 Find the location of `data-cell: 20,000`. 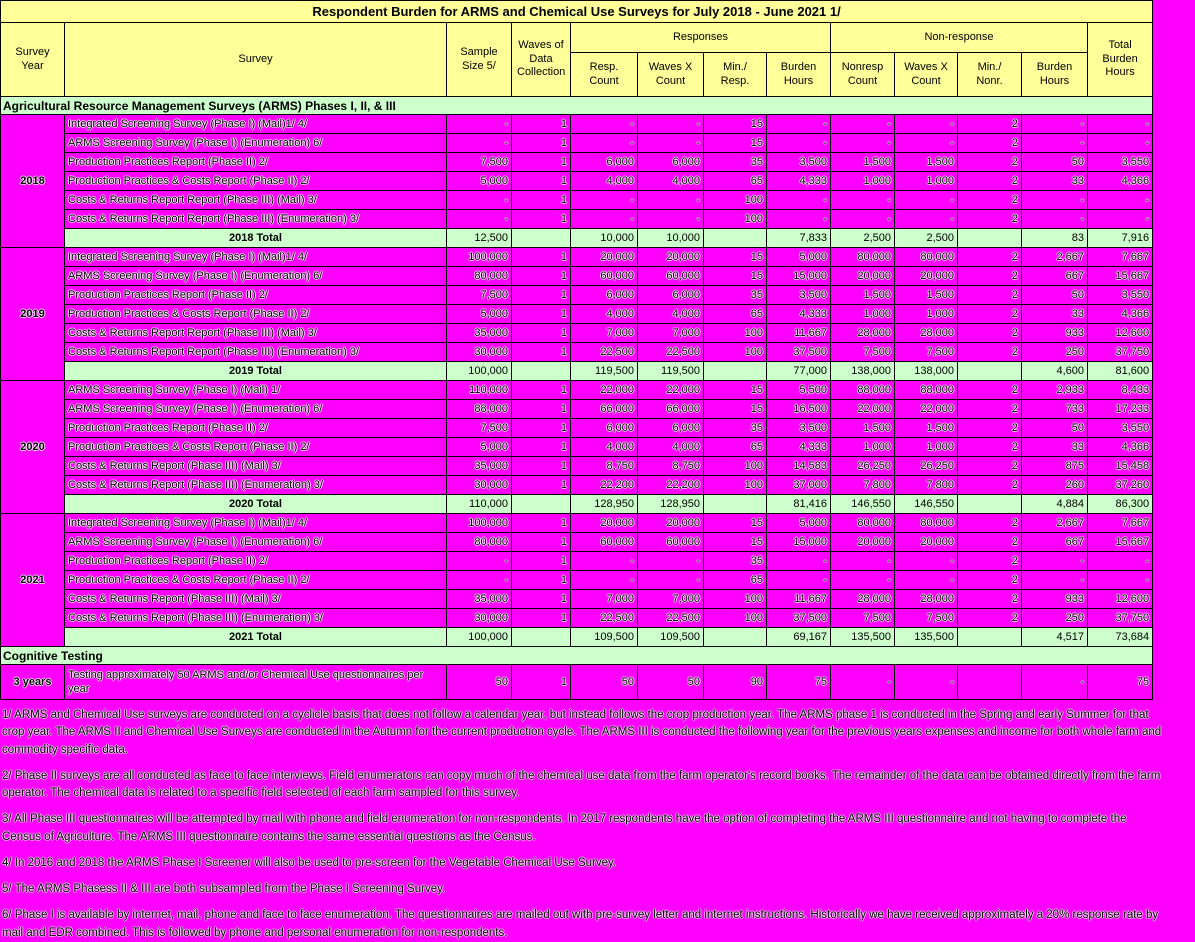

data-cell: 20,000 is located at coordinates (604, 257).